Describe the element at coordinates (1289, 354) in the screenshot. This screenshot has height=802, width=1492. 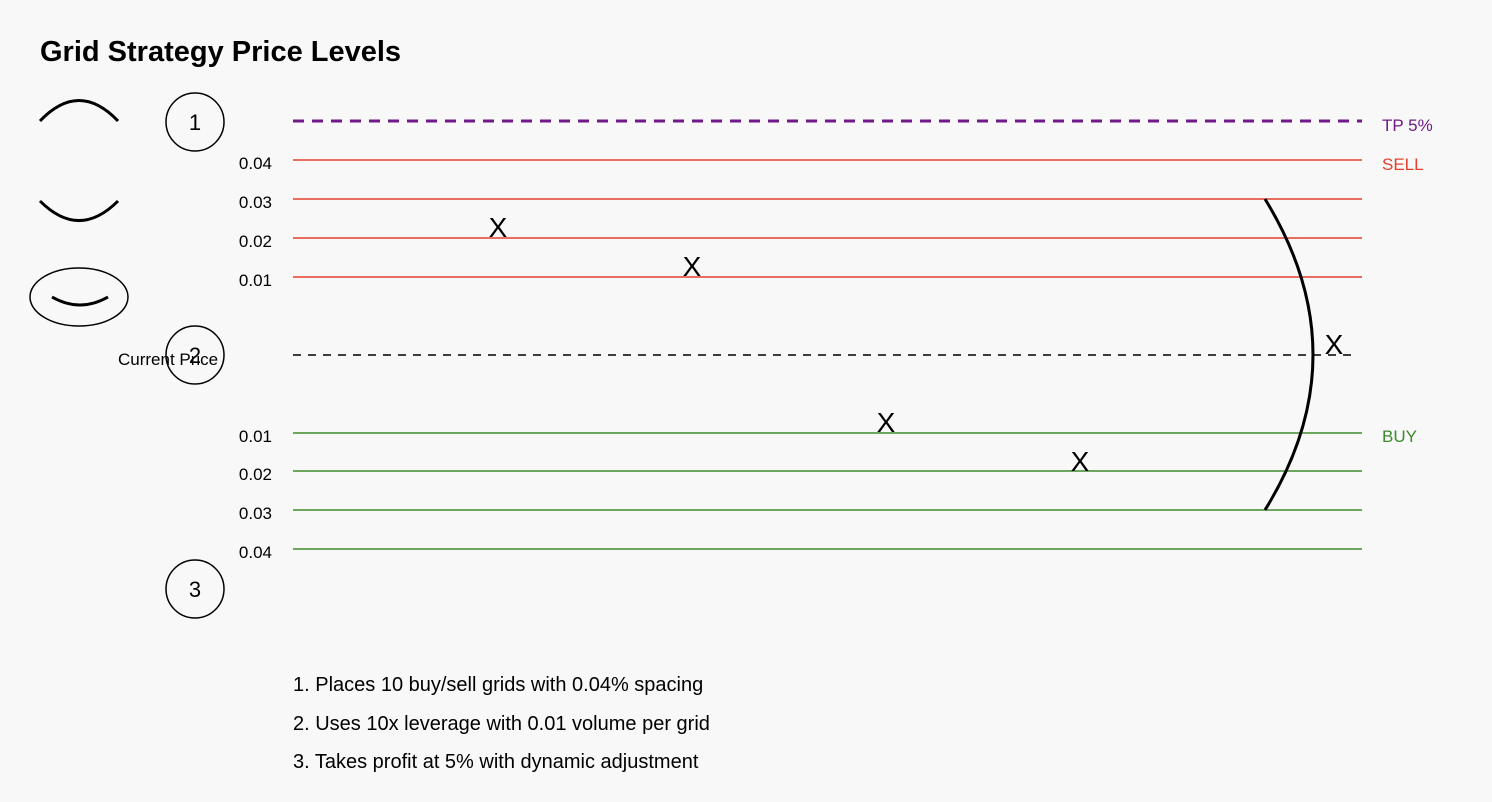
I see `price-swing-arc` at that location.